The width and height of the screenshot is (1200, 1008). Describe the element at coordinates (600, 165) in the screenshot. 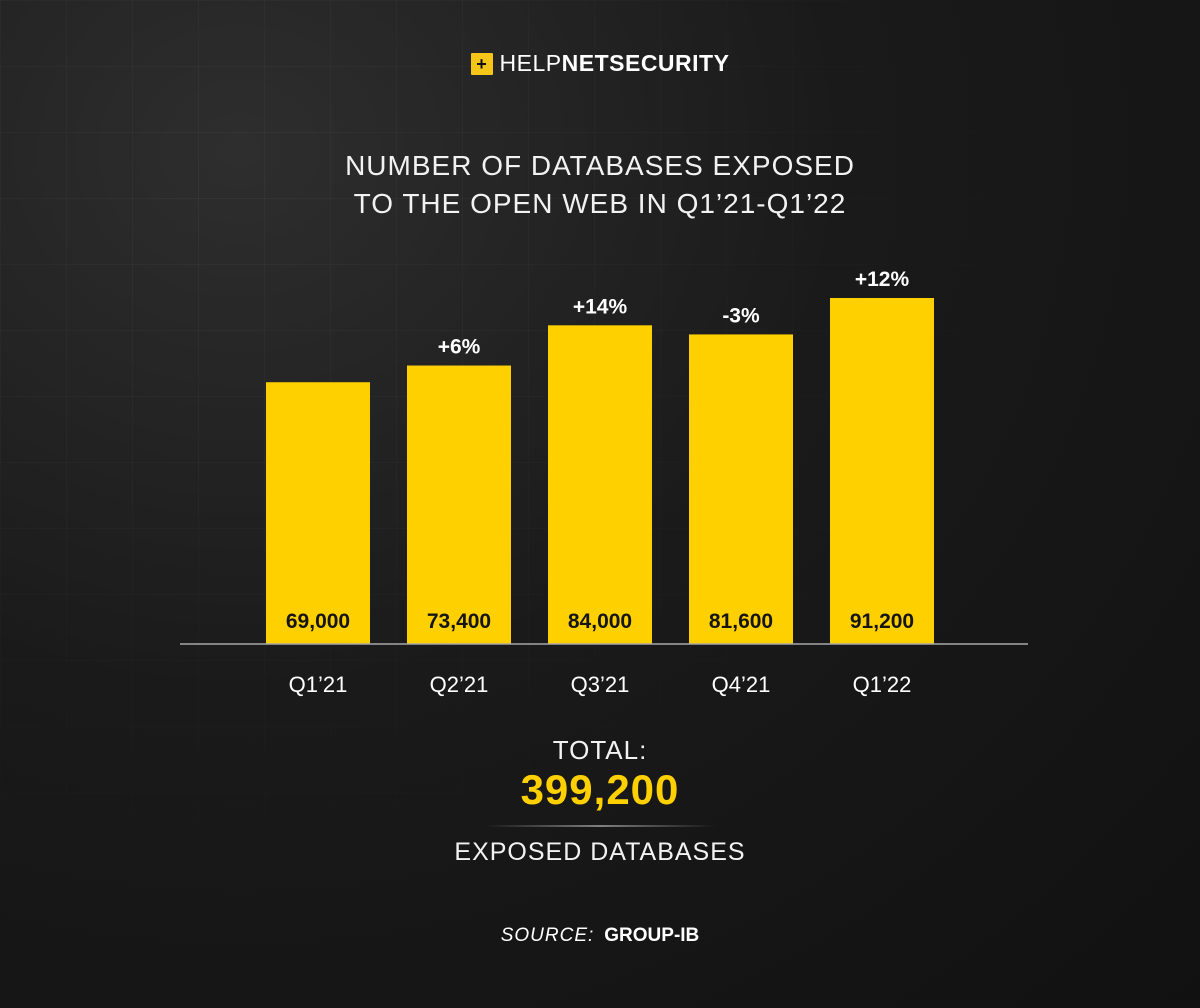

I see `chart-title-line1: NUMBER OF DATABASES EXPOSED` at that location.